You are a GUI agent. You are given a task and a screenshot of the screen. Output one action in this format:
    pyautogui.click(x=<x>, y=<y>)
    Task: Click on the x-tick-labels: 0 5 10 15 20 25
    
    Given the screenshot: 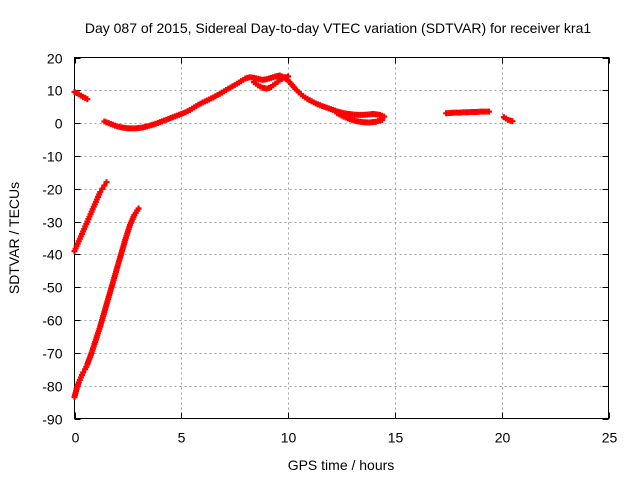 What is the action you would take?
    pyautogui.click(x=345, y=438)
    